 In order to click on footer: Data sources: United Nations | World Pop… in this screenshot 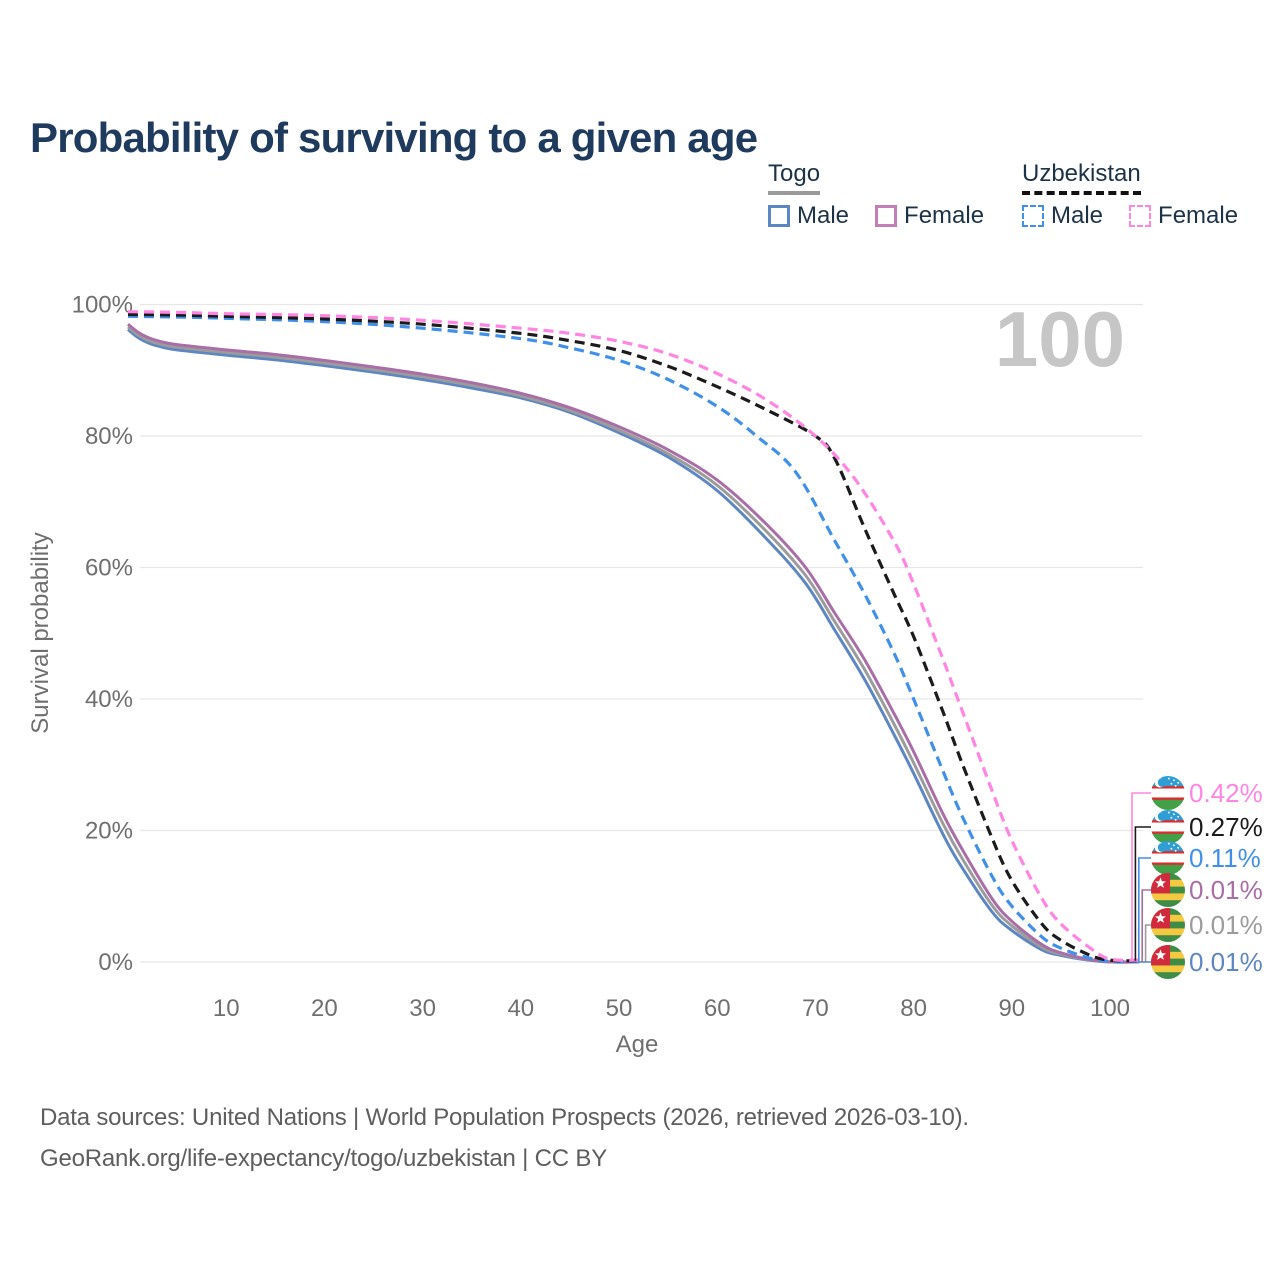, I will do `click(504, 1139)`.